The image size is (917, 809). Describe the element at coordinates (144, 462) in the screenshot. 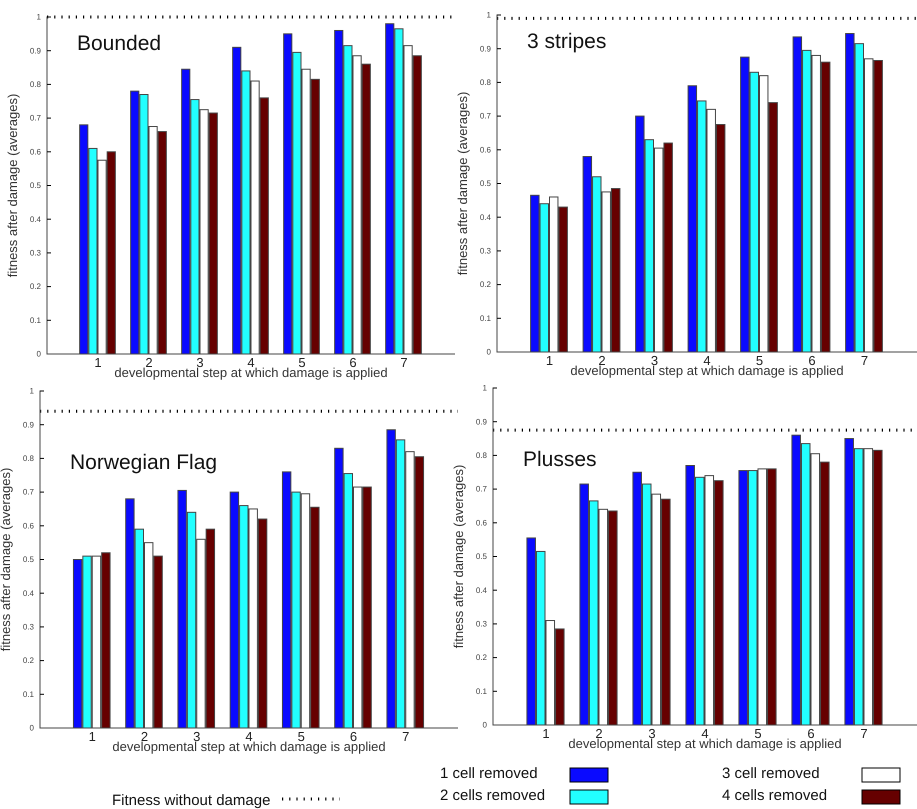

I see `text: Norwegian Flag` at that location.